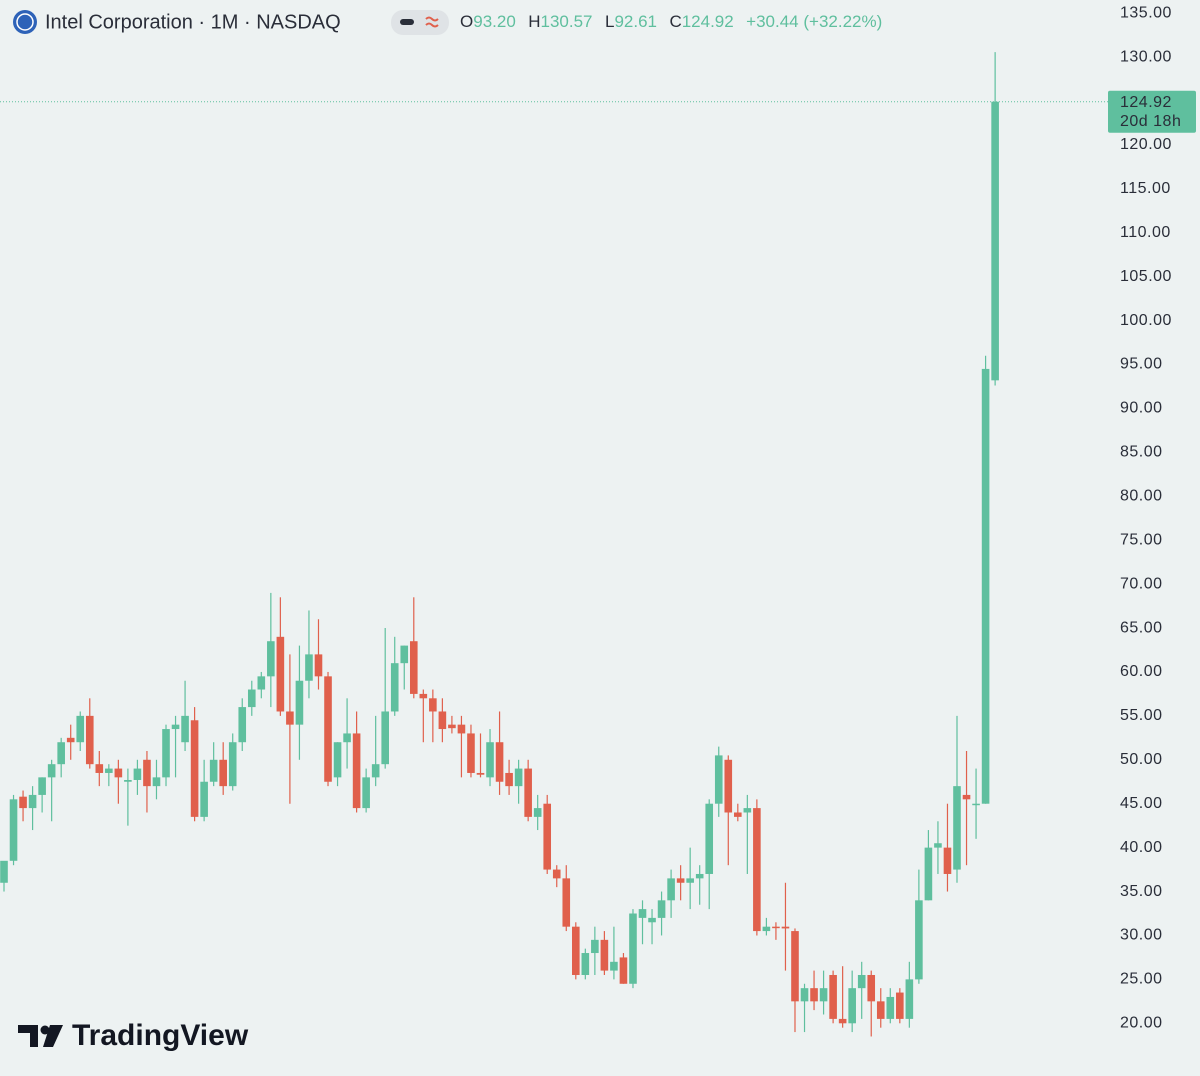  I want to click on y-tick-label: 110.00, so click(1145, 232).